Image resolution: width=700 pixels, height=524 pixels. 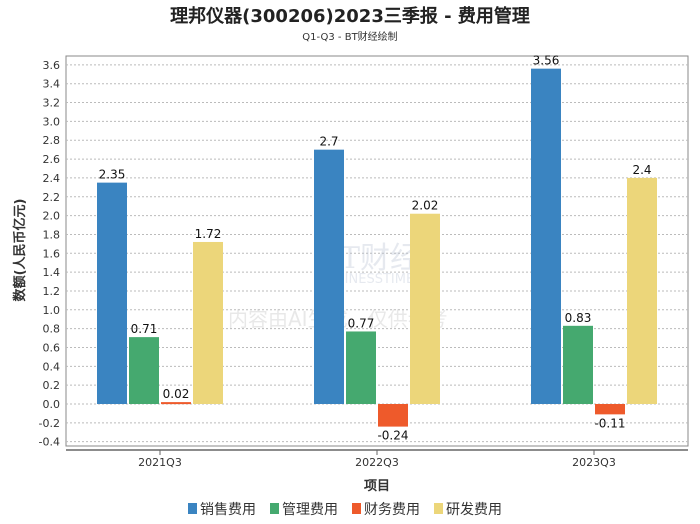 What do you see at coordinates (52, 197) in the screenshot?
I see `y-tick-label: 2.2` at bounding box center [52, 197].